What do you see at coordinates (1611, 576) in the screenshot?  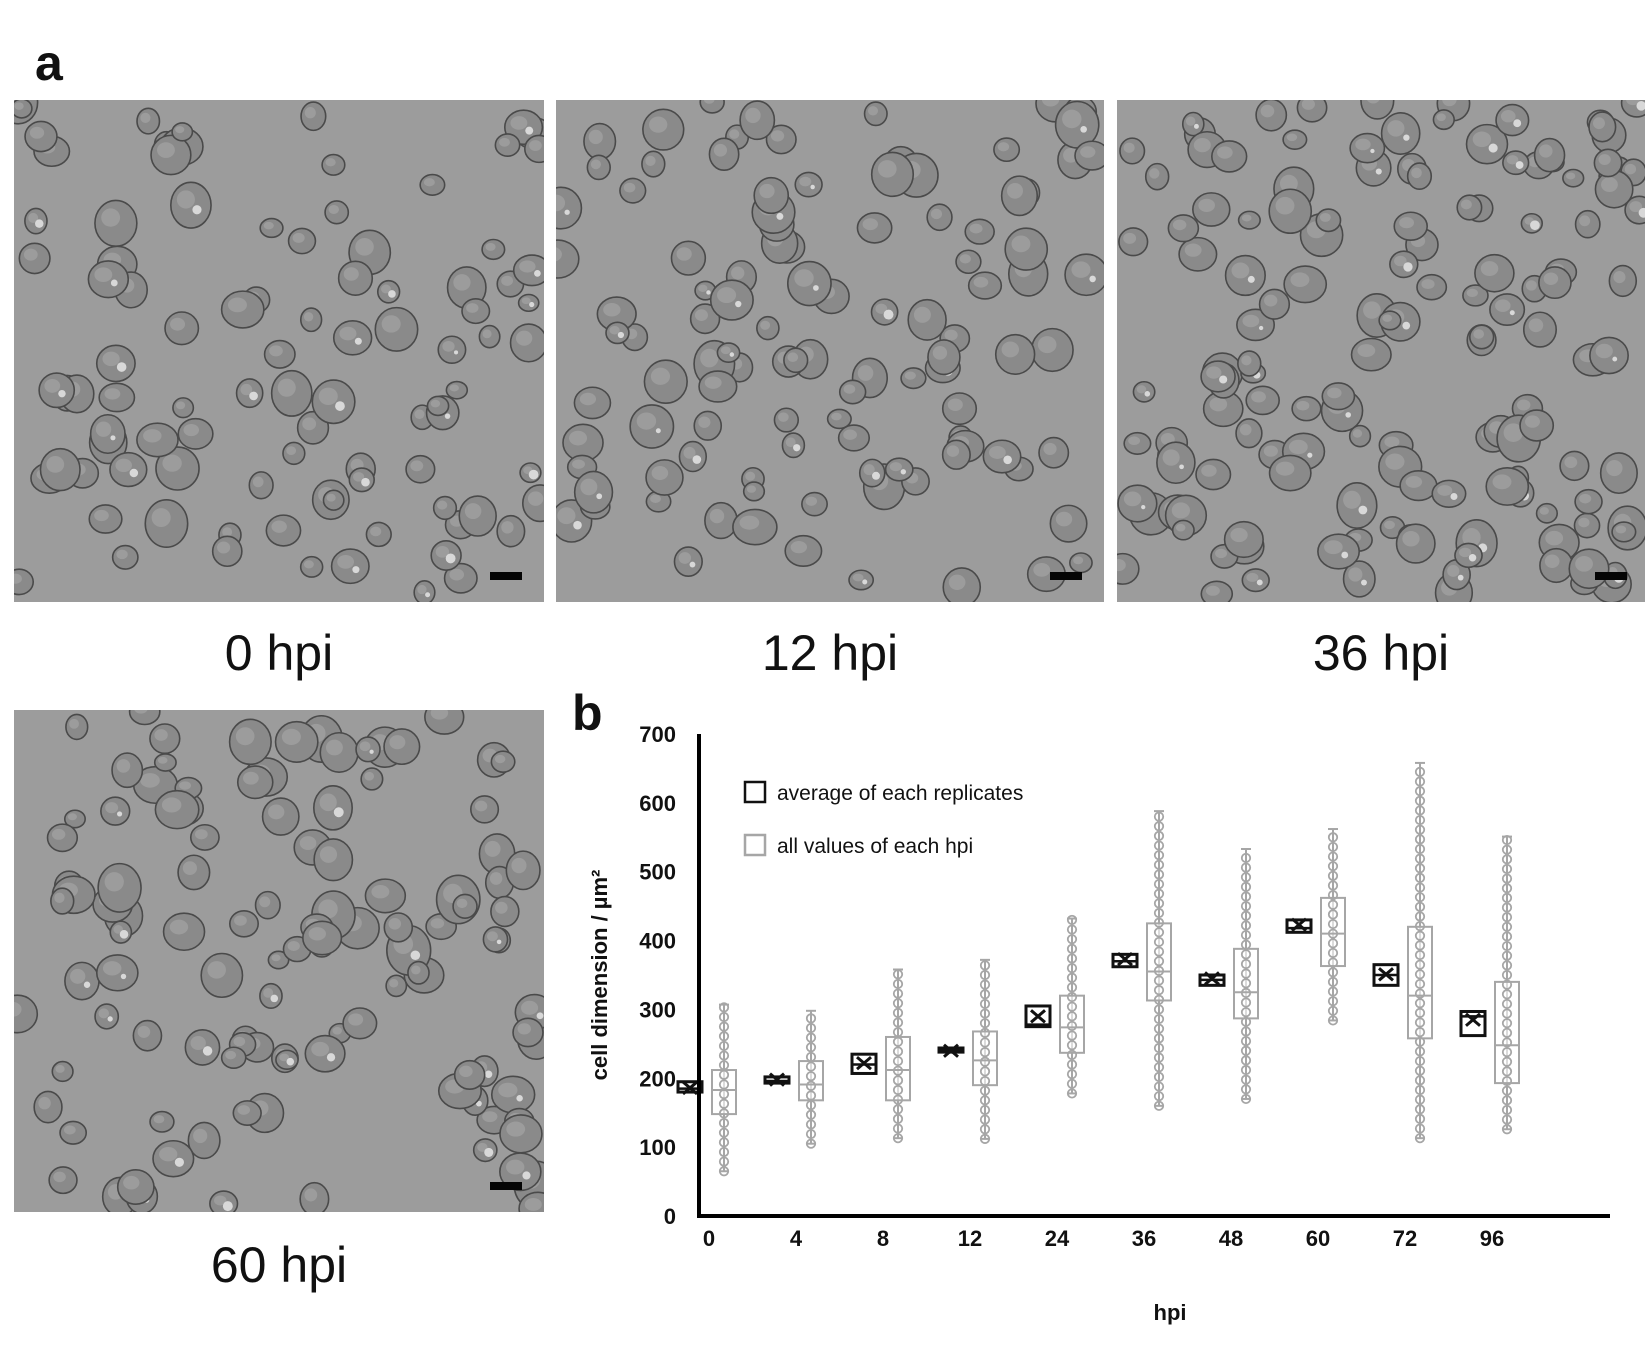 I see `scale-bar` at bounding box center [1611, 576].